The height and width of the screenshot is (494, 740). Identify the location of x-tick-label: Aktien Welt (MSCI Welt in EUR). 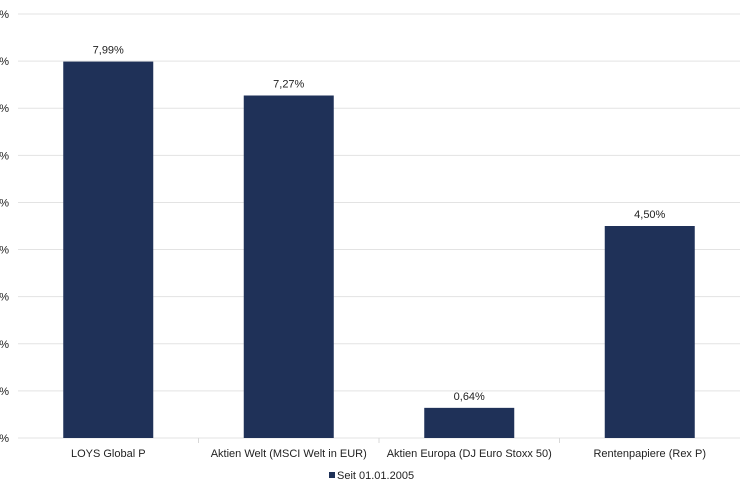
(289, 454).